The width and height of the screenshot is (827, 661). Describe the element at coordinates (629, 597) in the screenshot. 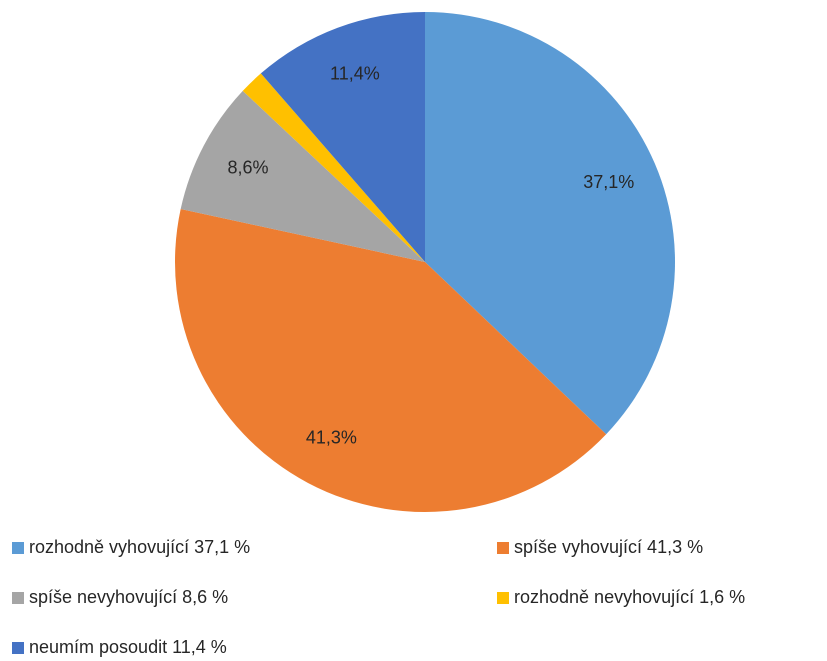

I see `legend-label: rozhodně nevyhovující 1,6 %` at that location.